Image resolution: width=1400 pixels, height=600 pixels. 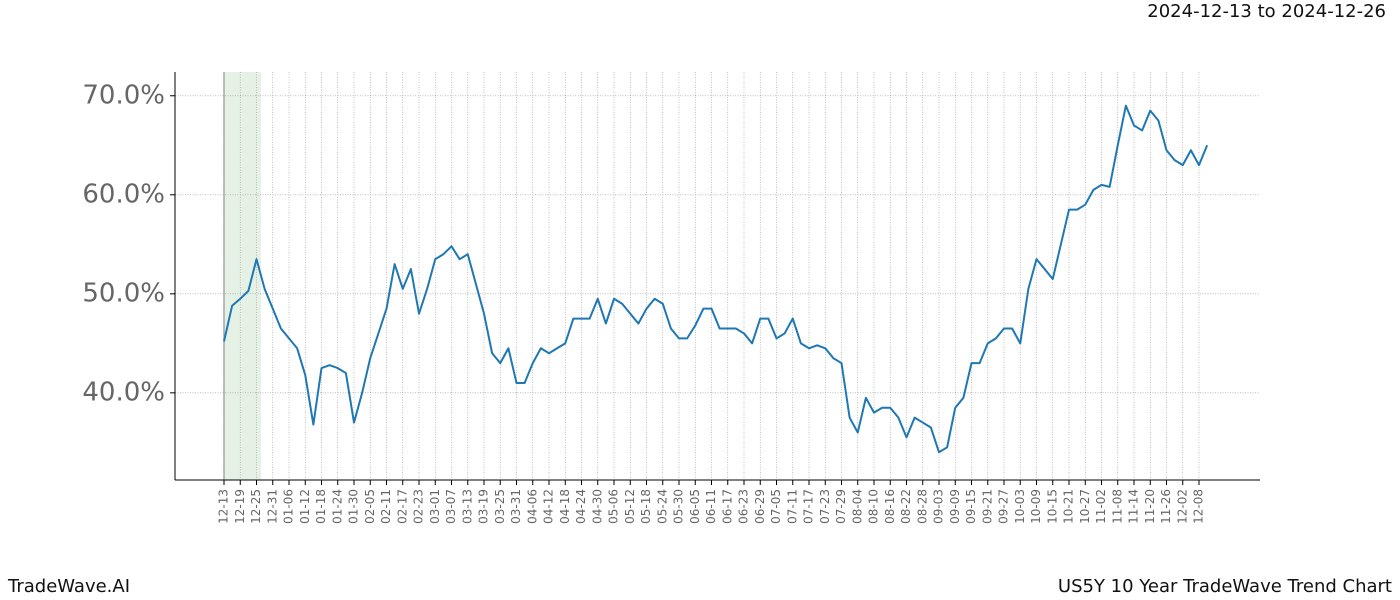 I want to click on footer-right: US5Y 10 Year TradeWave Trend Chart, so click(x=1225, y=586).